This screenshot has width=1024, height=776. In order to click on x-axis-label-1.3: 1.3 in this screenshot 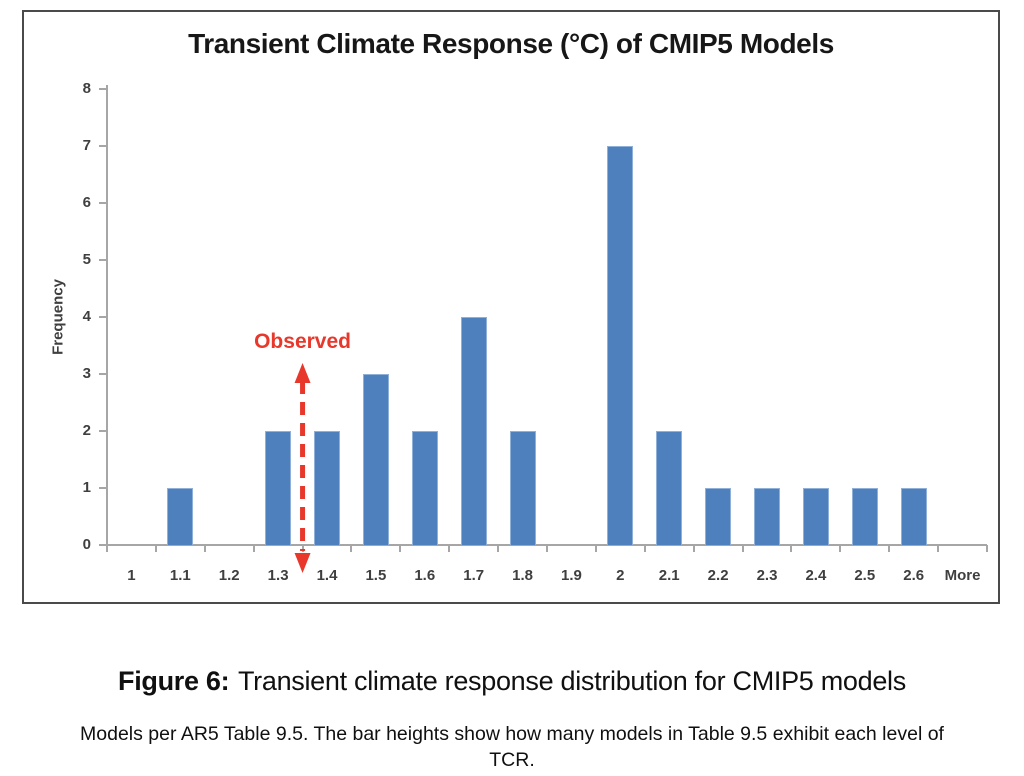, I will do `click(278, 575)`.